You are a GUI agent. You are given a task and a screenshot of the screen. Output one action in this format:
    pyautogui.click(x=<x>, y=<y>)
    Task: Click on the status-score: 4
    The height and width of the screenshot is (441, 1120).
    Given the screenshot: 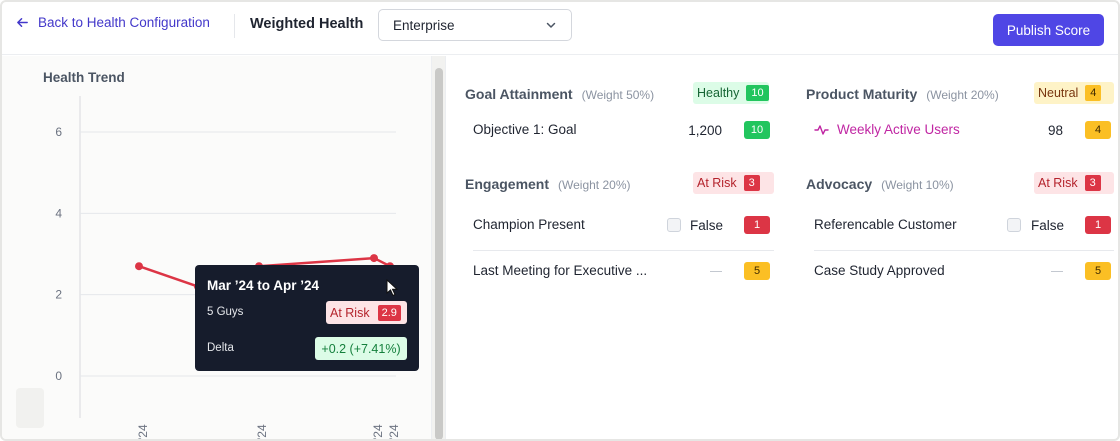 What is the action you would take?
    pyautogui.click(x=1093, y=93)
    